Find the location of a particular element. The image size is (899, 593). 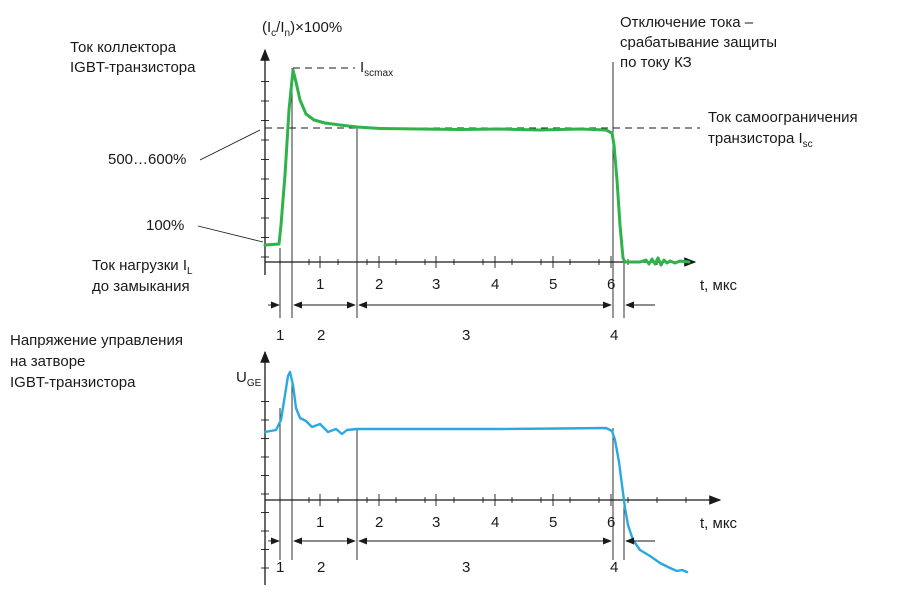

level-100-label: 100% is located at coordinates (165, 225).